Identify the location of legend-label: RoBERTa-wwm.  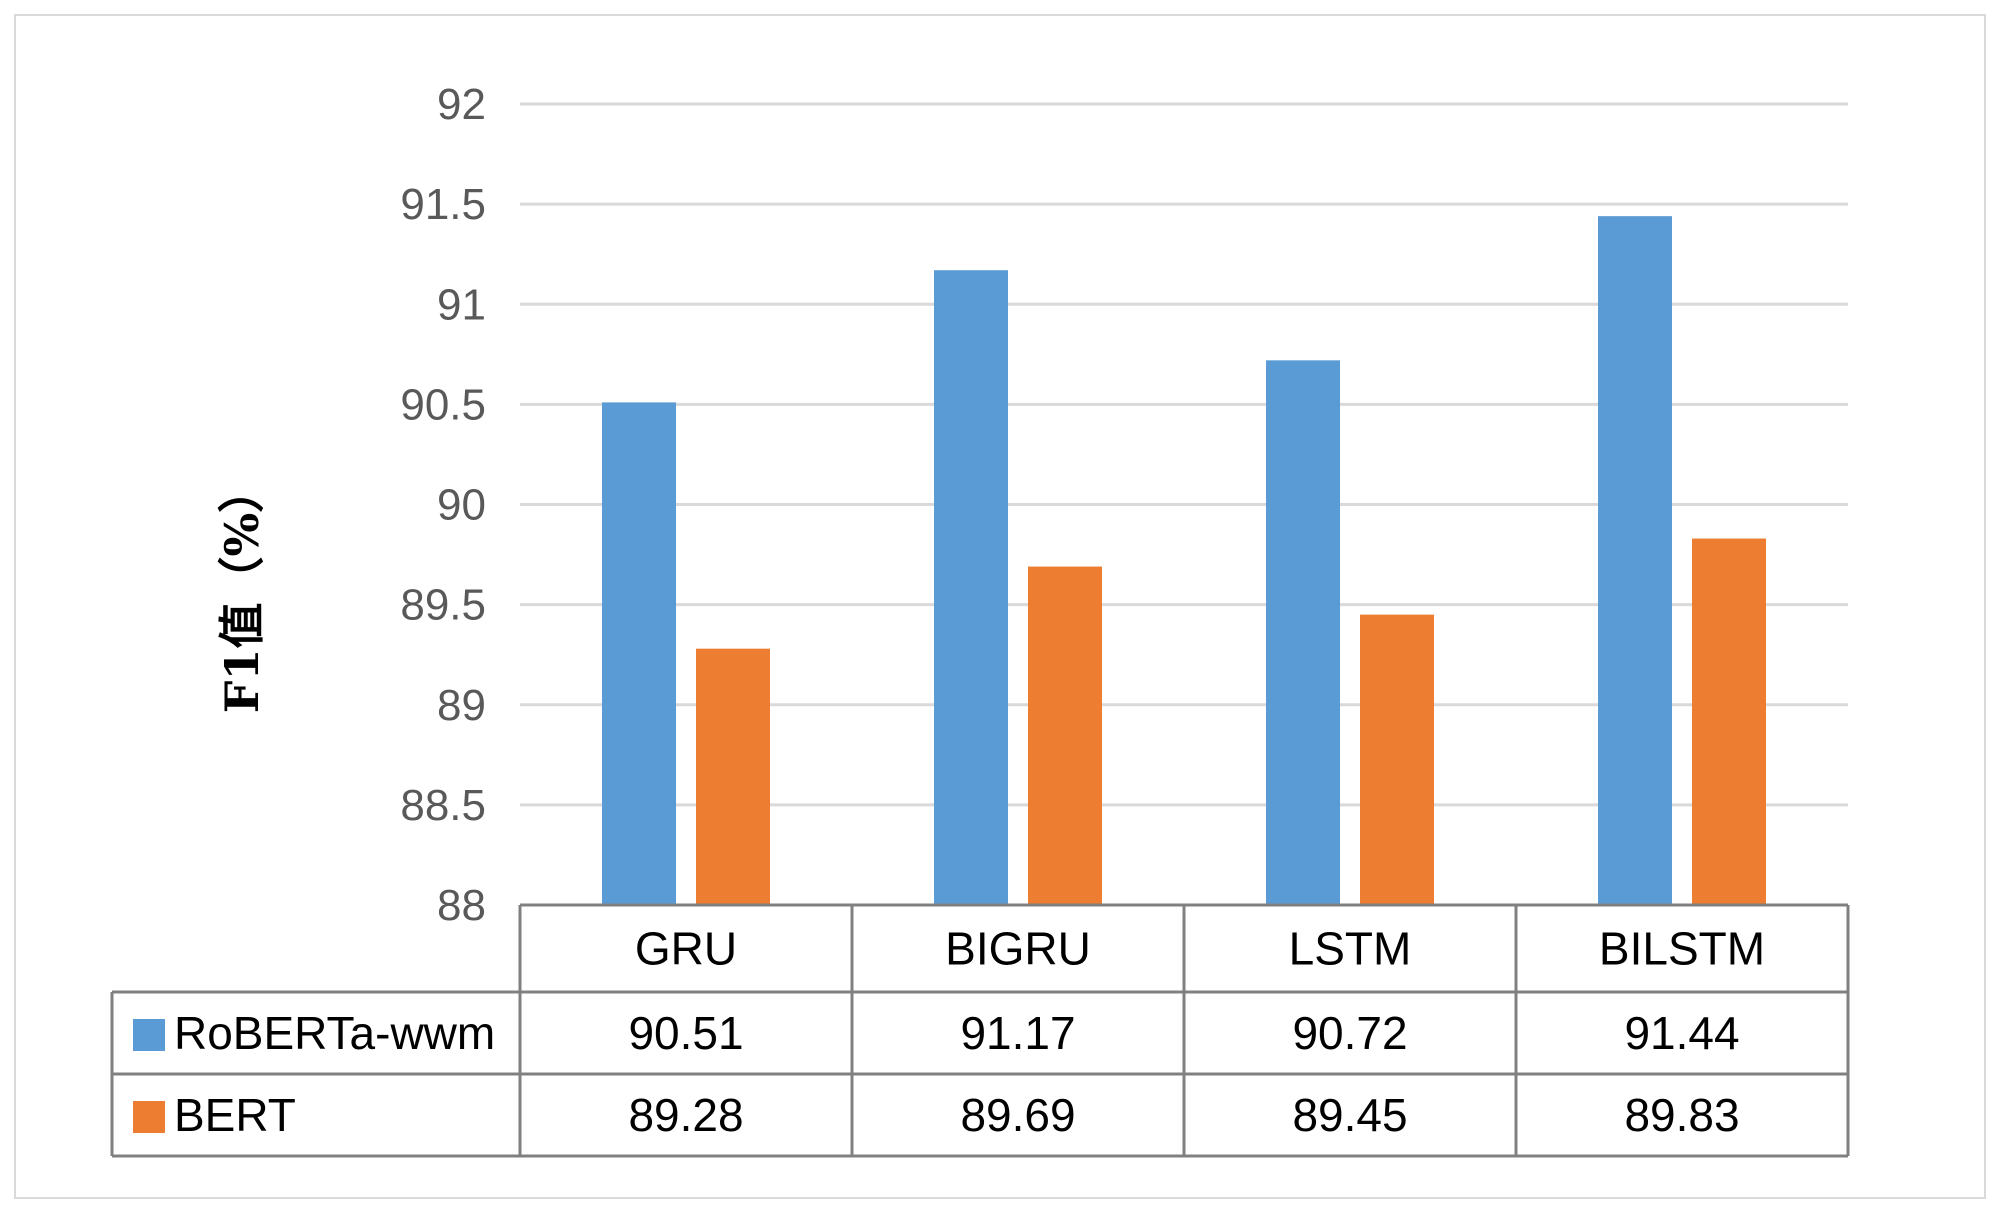
(334, 1033).